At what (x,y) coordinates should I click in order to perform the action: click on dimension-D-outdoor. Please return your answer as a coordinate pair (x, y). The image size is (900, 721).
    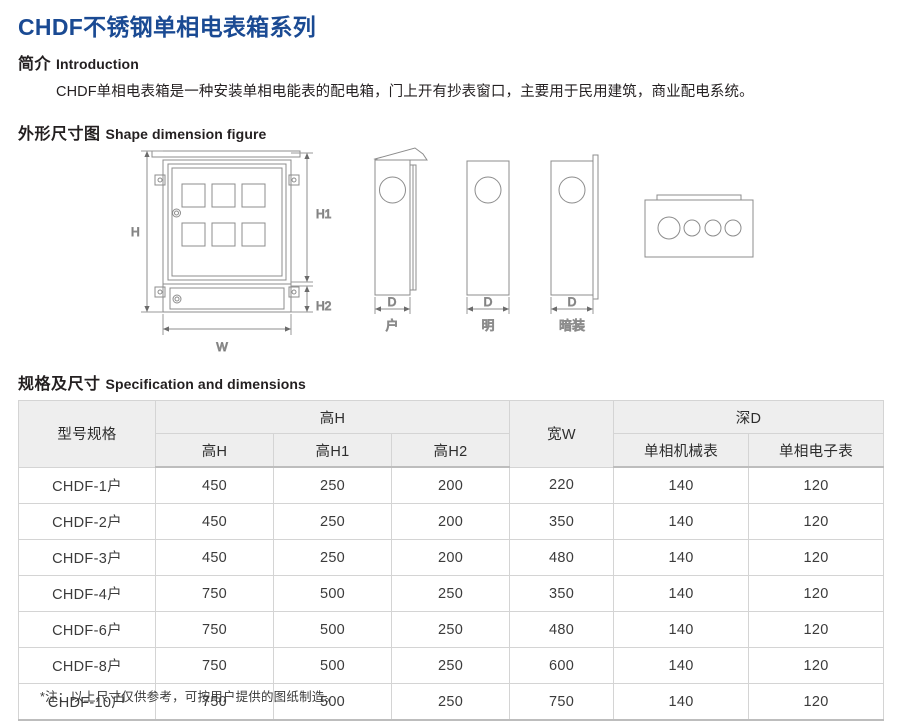
    Looking at the image, I should click on (392, 305).